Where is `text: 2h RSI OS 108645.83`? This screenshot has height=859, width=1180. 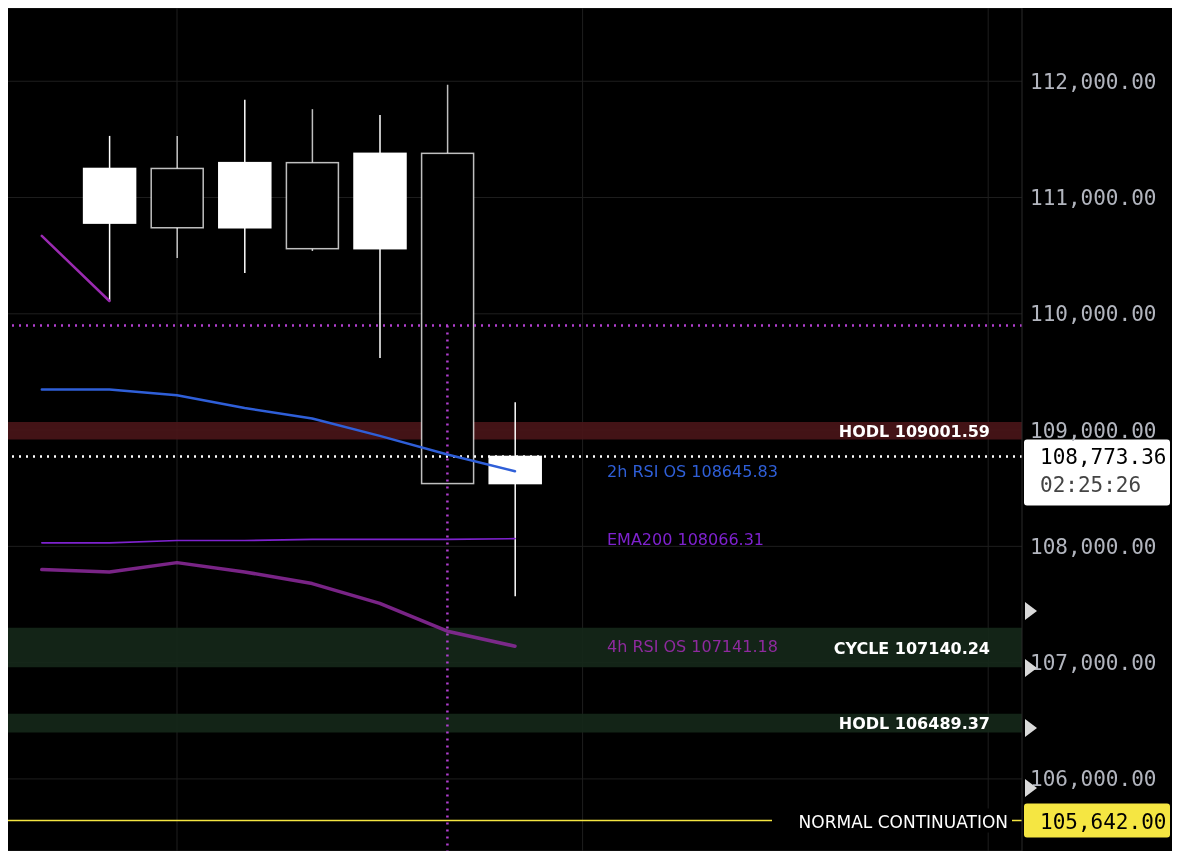 text: 2h RSI OS 108645.83 is located at coordinates (692, 472).